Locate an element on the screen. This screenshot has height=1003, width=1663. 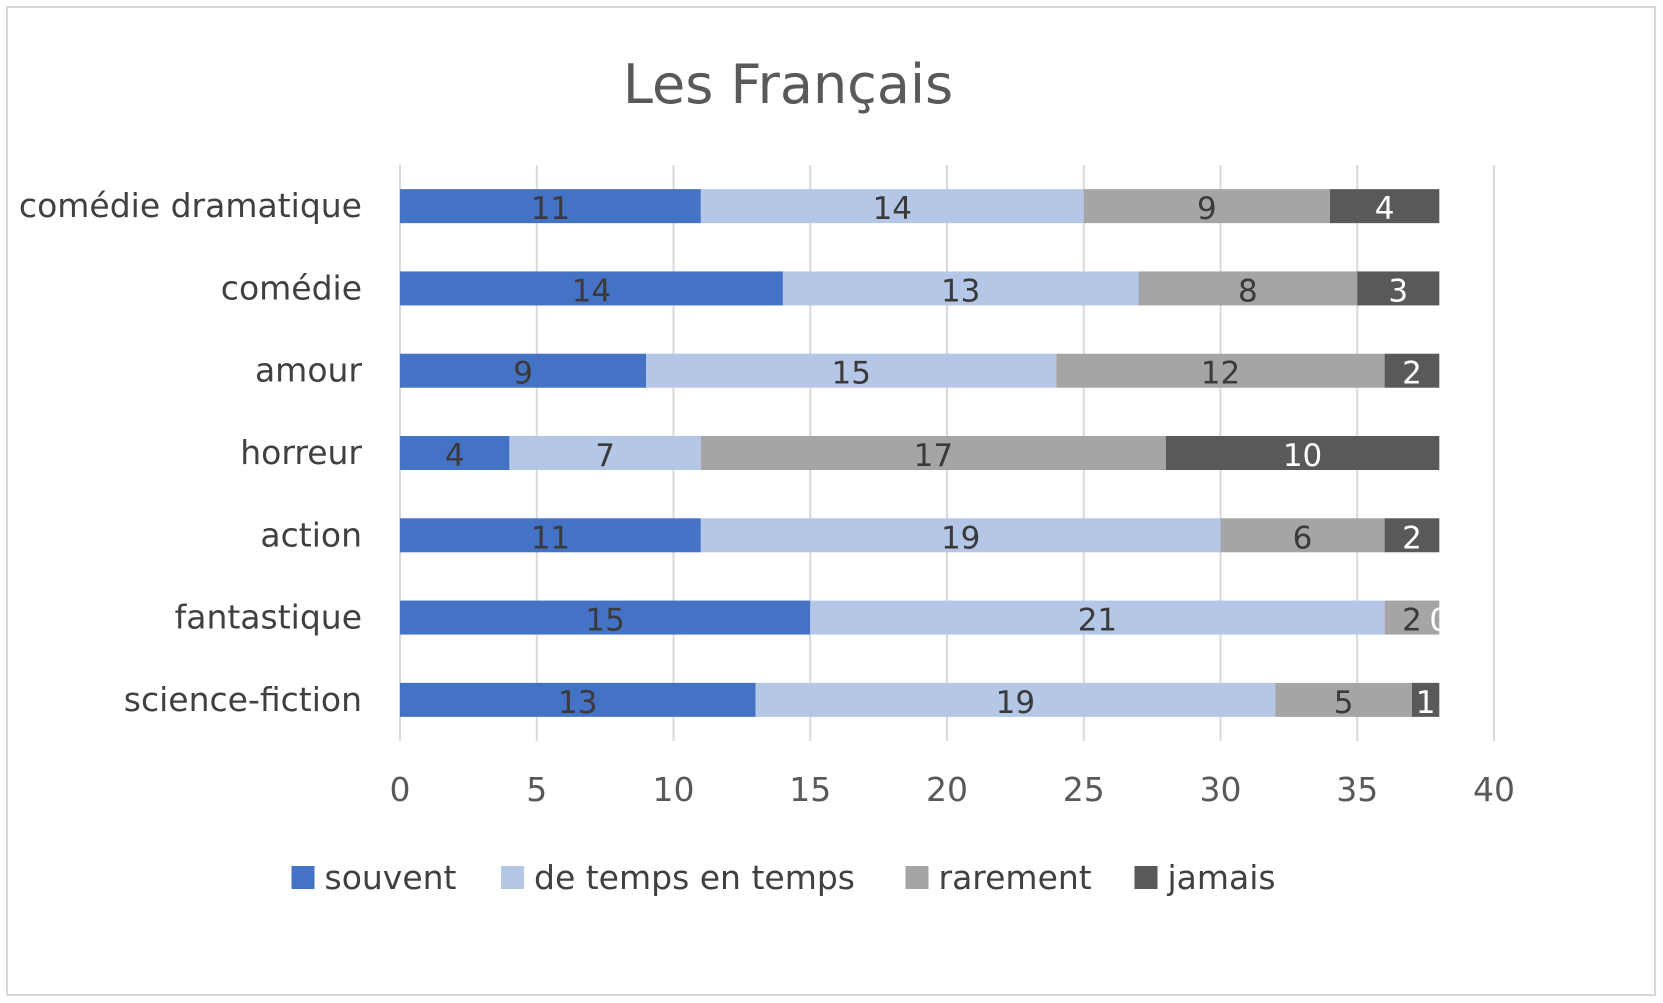
category-label: comédie dramatique is located at coordinates (190, 205).